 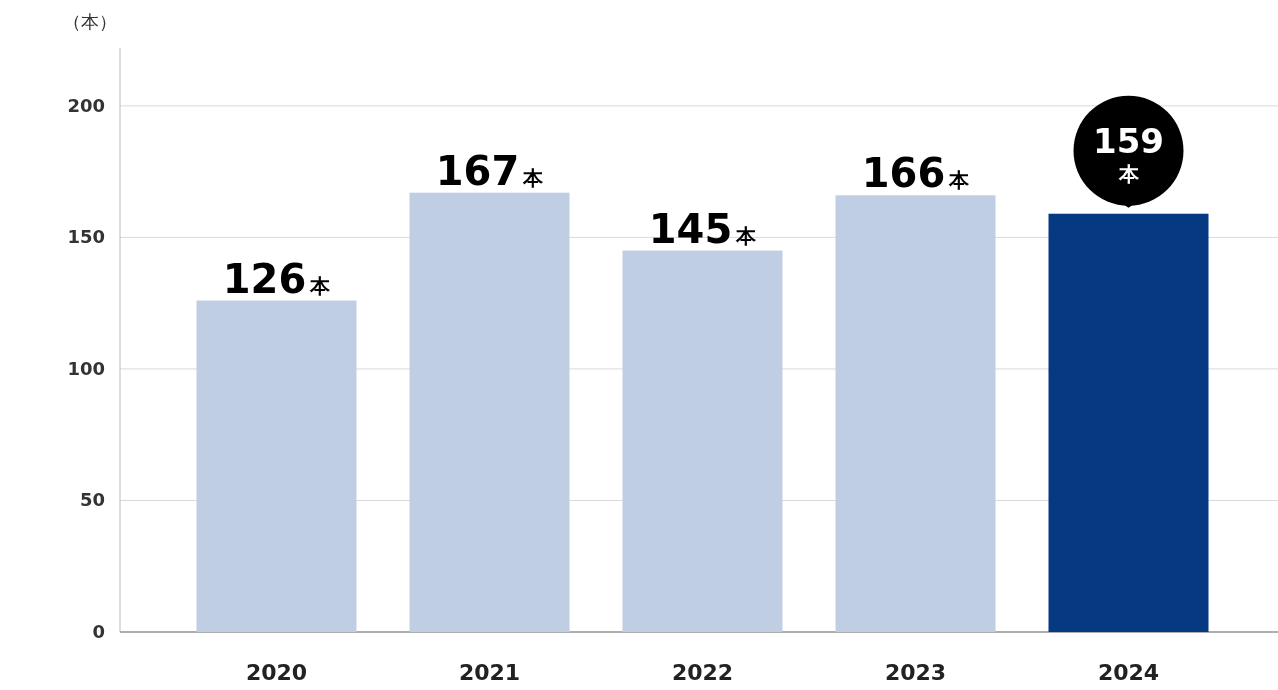 I want to click on x-tick-label: 2024, so click(x=1128, y=672).